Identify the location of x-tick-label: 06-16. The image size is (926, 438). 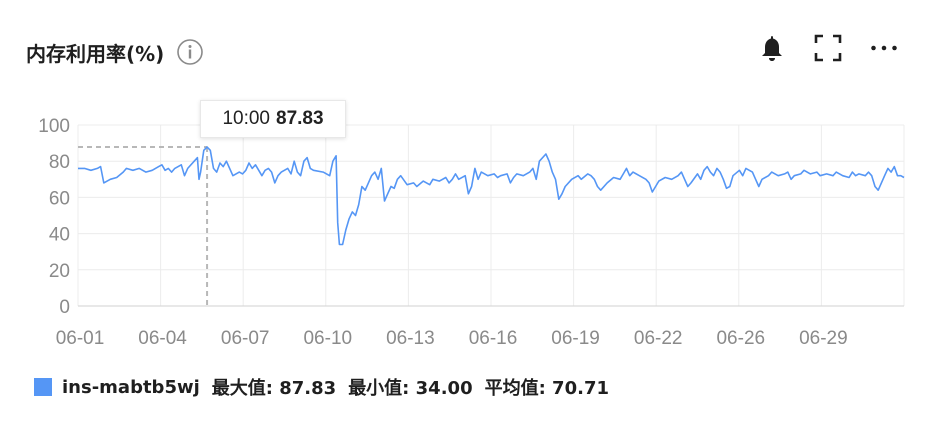
(493, 338).